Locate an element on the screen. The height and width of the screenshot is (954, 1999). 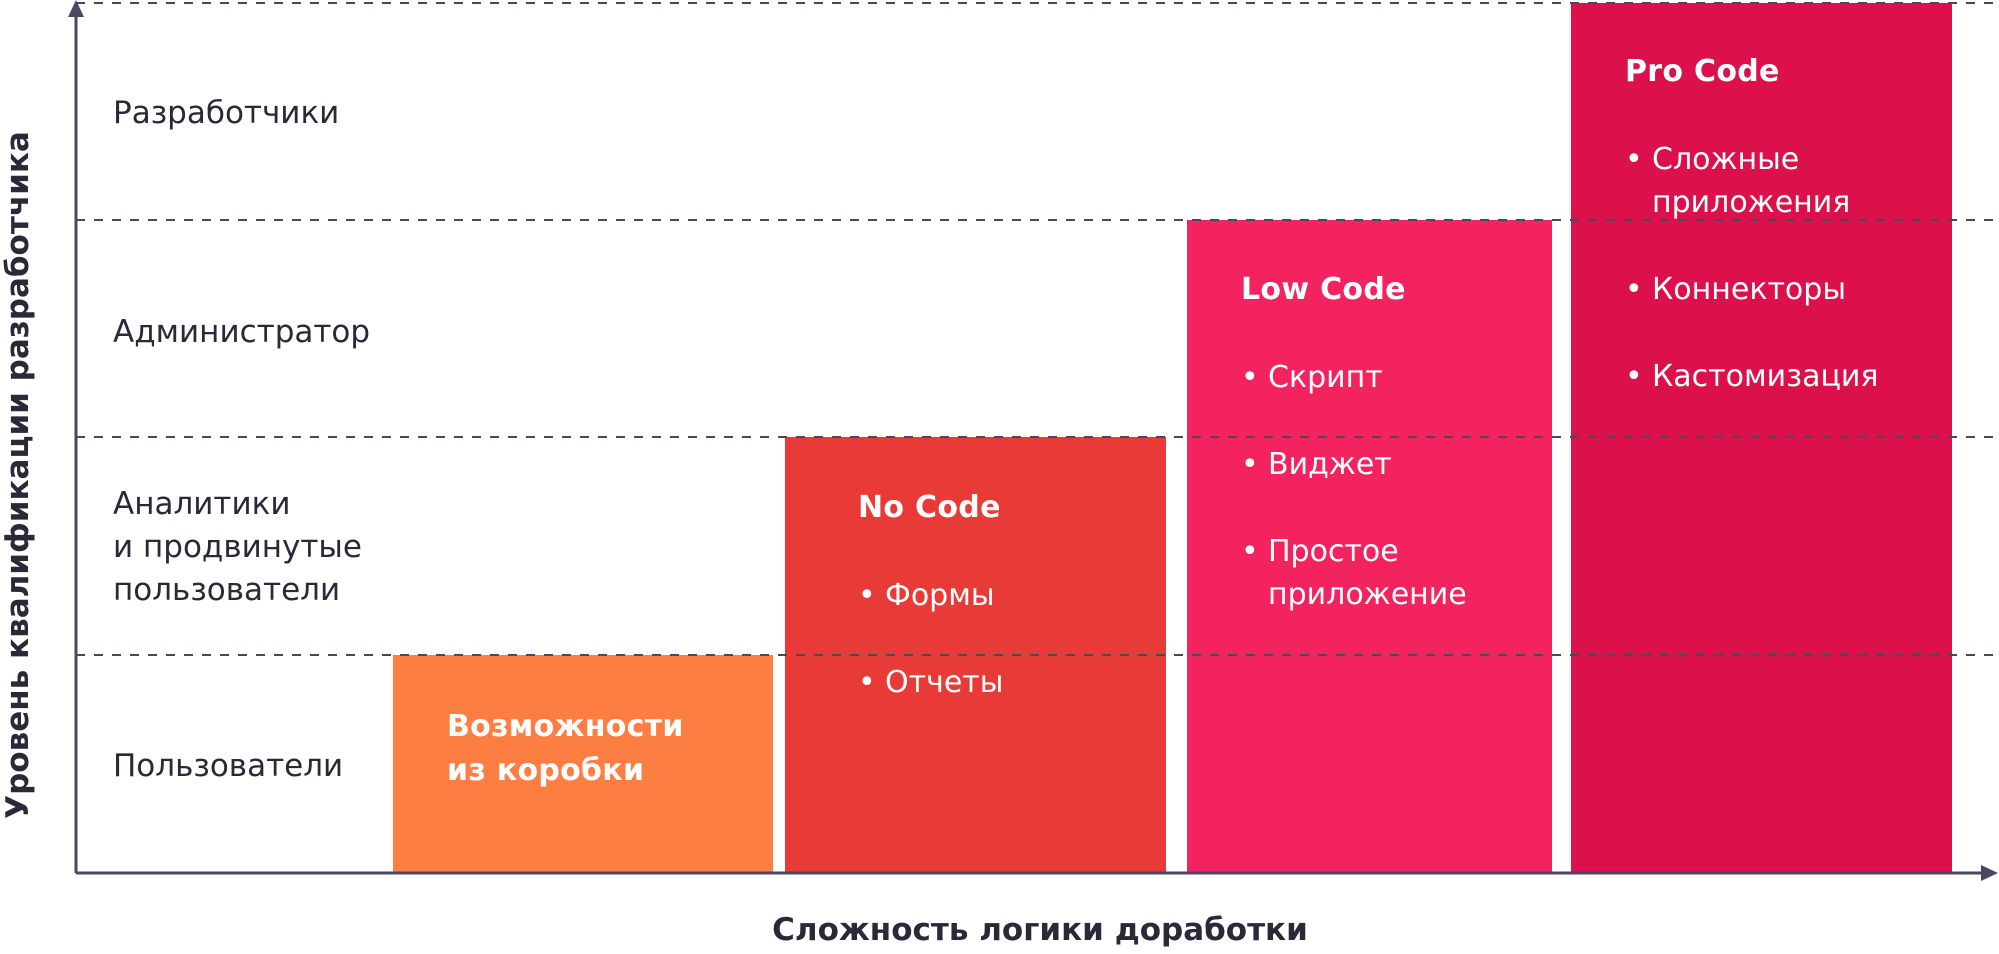
block-item-list: • Скрипт • Виджет • Простое приложение is located at coordinates (1354, 486).